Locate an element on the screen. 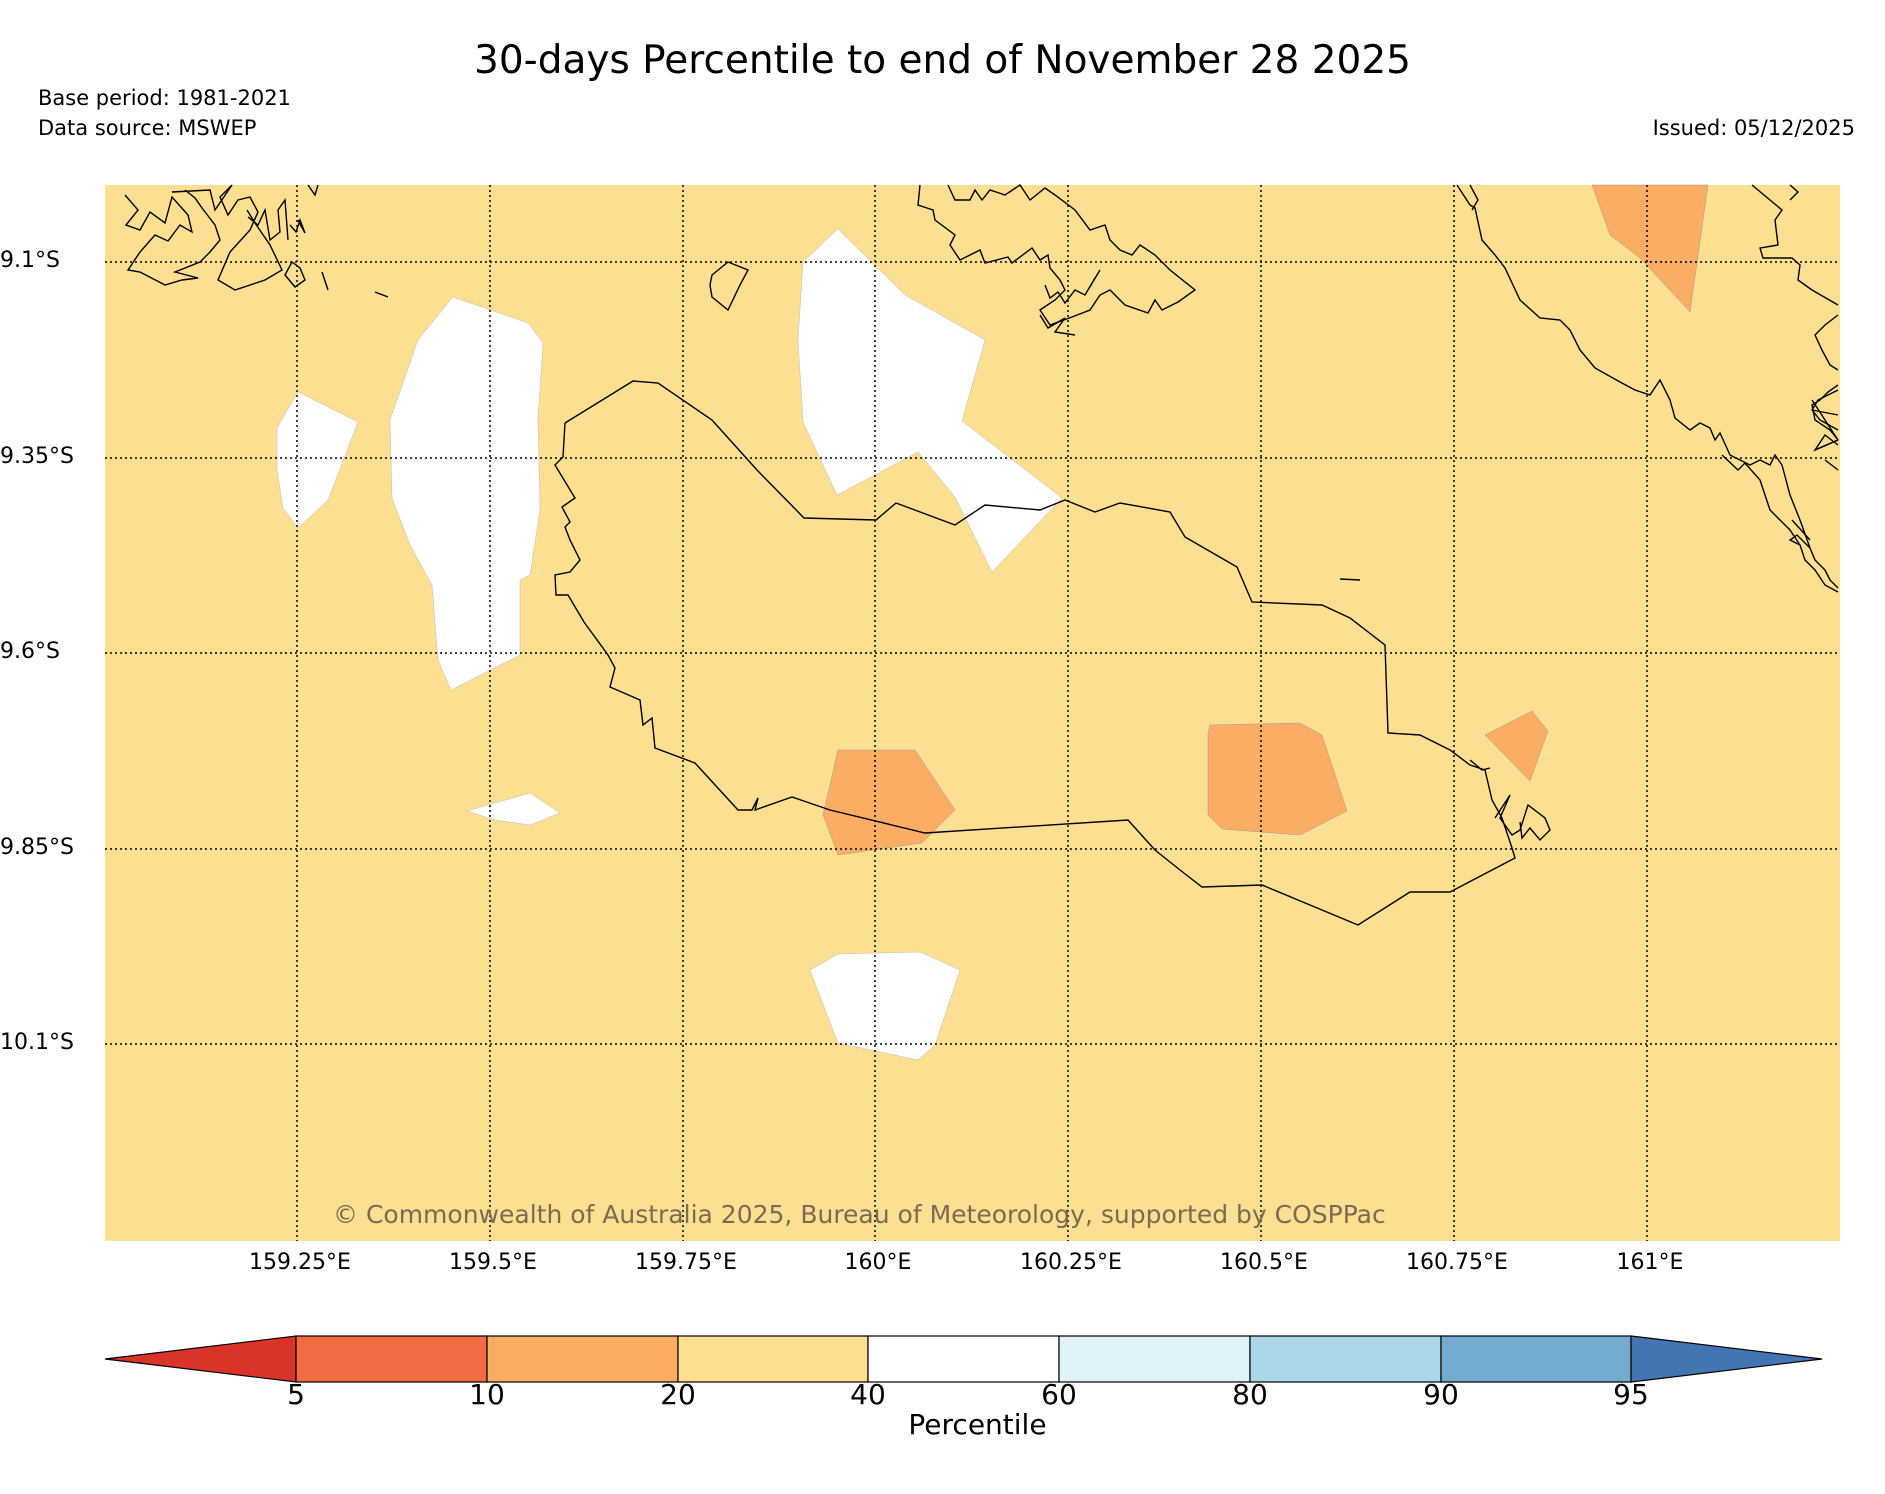  lon-label-160: 160°E is located at coordinates (878, 1262).